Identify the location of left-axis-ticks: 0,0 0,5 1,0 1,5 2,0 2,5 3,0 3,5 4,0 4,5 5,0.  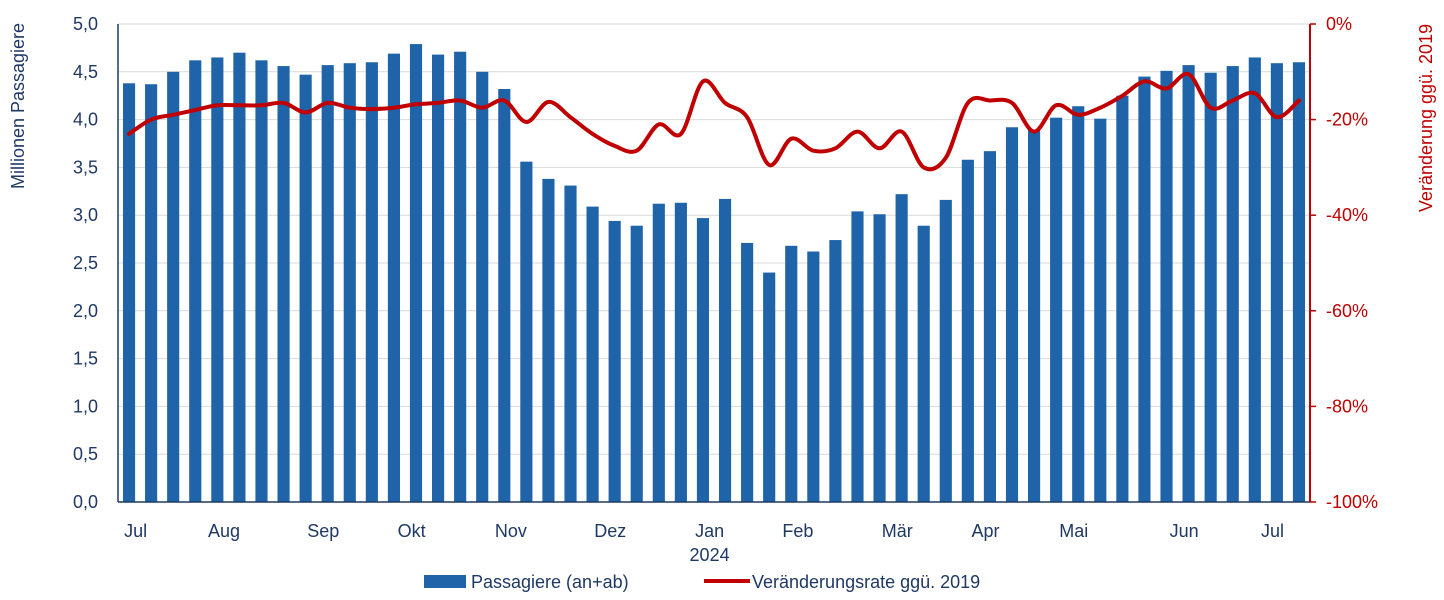
(85, 263).